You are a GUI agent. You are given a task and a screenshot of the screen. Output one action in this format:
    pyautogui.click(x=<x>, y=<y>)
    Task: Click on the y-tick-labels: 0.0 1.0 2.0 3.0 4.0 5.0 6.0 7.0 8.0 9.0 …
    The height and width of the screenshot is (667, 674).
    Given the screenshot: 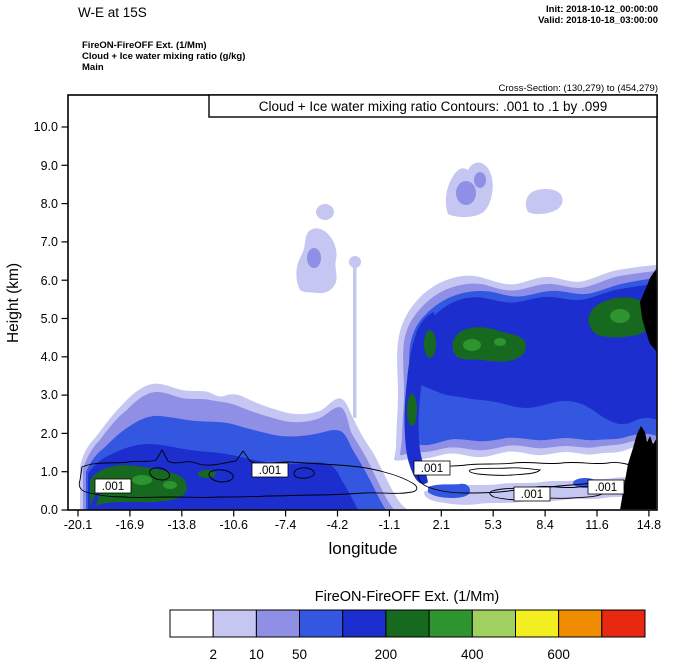 What is the action you would take?
    pyautogui.click(x=46, y=318)
    